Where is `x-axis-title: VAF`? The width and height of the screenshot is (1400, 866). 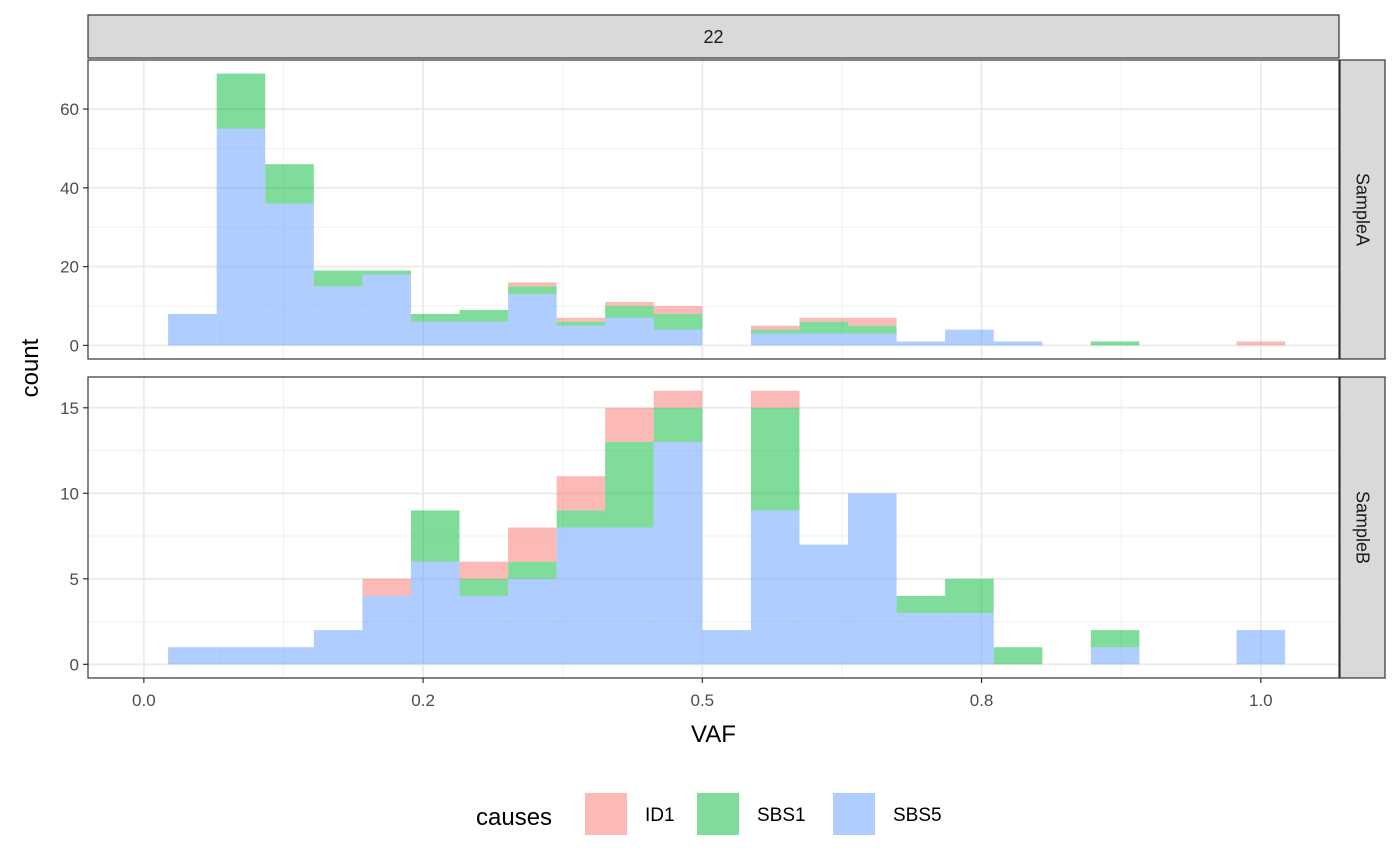
x-axis-title: VAF is located at coordinates (713, 734).